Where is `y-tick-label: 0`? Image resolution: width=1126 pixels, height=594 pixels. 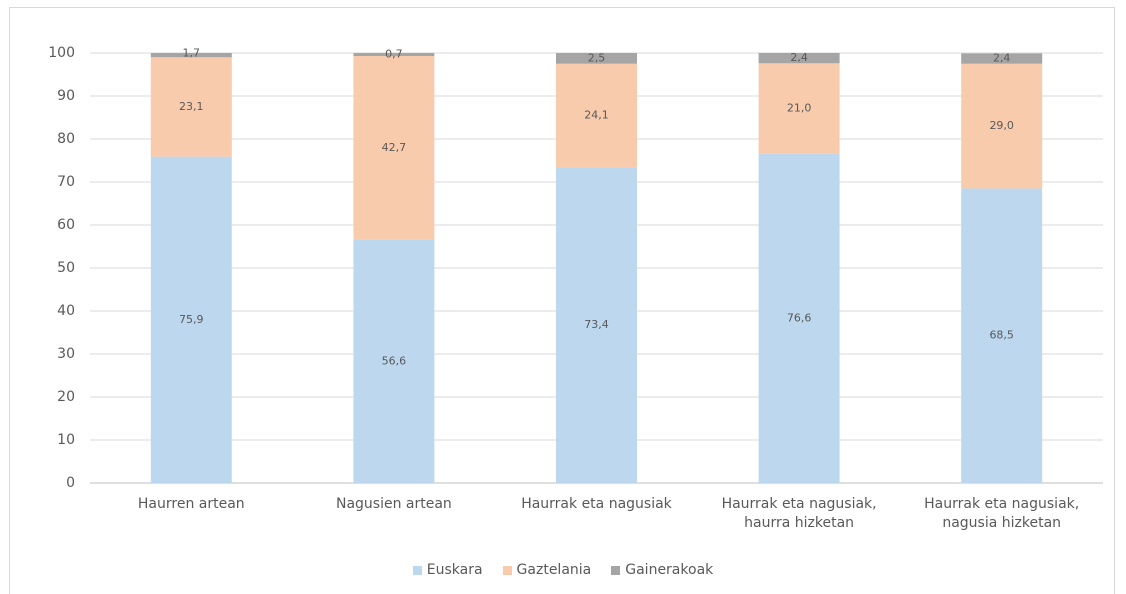
y-tick-label: 0 is located at coordinates (70, 483).